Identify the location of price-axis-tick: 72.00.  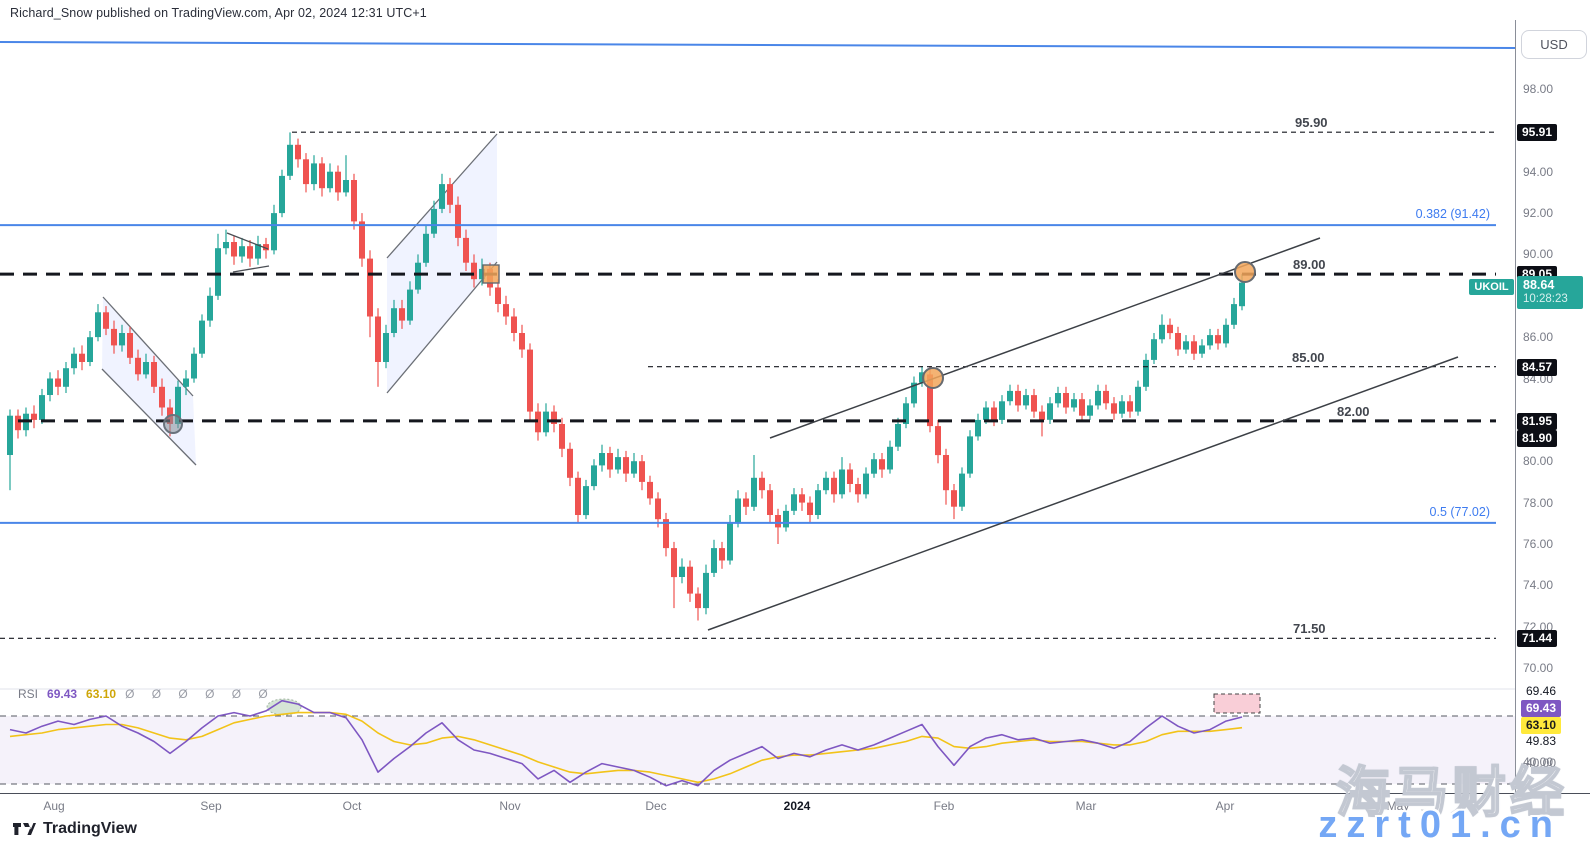
(1538, 626).